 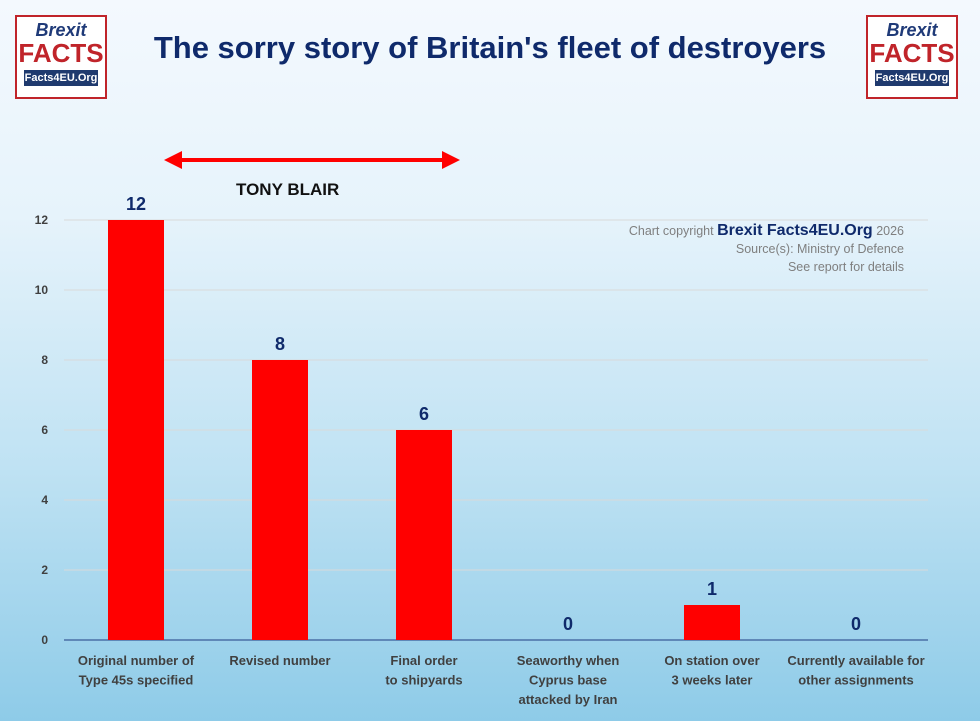 What do you see at coordinates (44, 360) in the screenshot?
I see `y-tick-label: 8` at bounding box center [44, 360].